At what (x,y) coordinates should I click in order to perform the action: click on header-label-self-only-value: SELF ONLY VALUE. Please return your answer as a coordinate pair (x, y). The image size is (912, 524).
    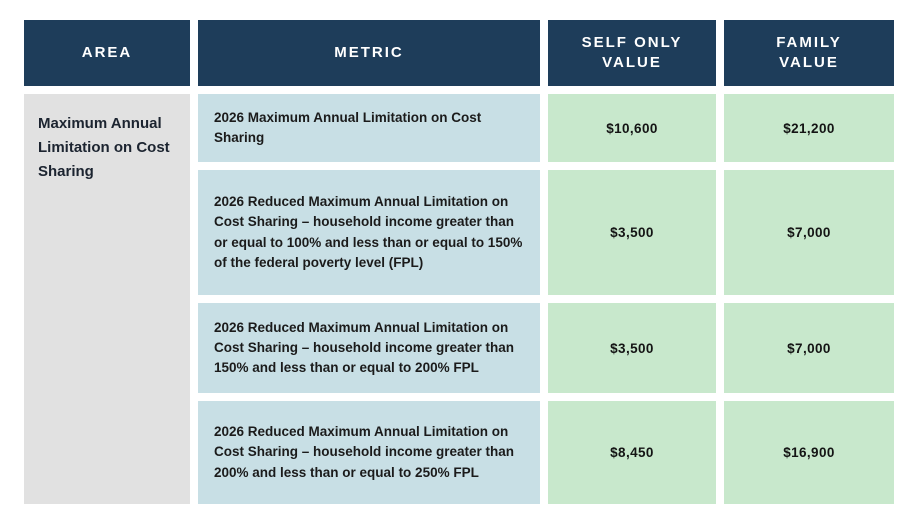
    Looking at the image, I should click on (632, 52).